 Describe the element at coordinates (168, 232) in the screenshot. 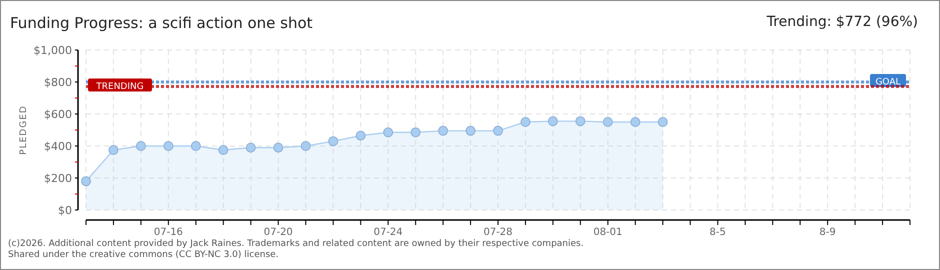

I see `x-tick-label: 07-16` at that location.